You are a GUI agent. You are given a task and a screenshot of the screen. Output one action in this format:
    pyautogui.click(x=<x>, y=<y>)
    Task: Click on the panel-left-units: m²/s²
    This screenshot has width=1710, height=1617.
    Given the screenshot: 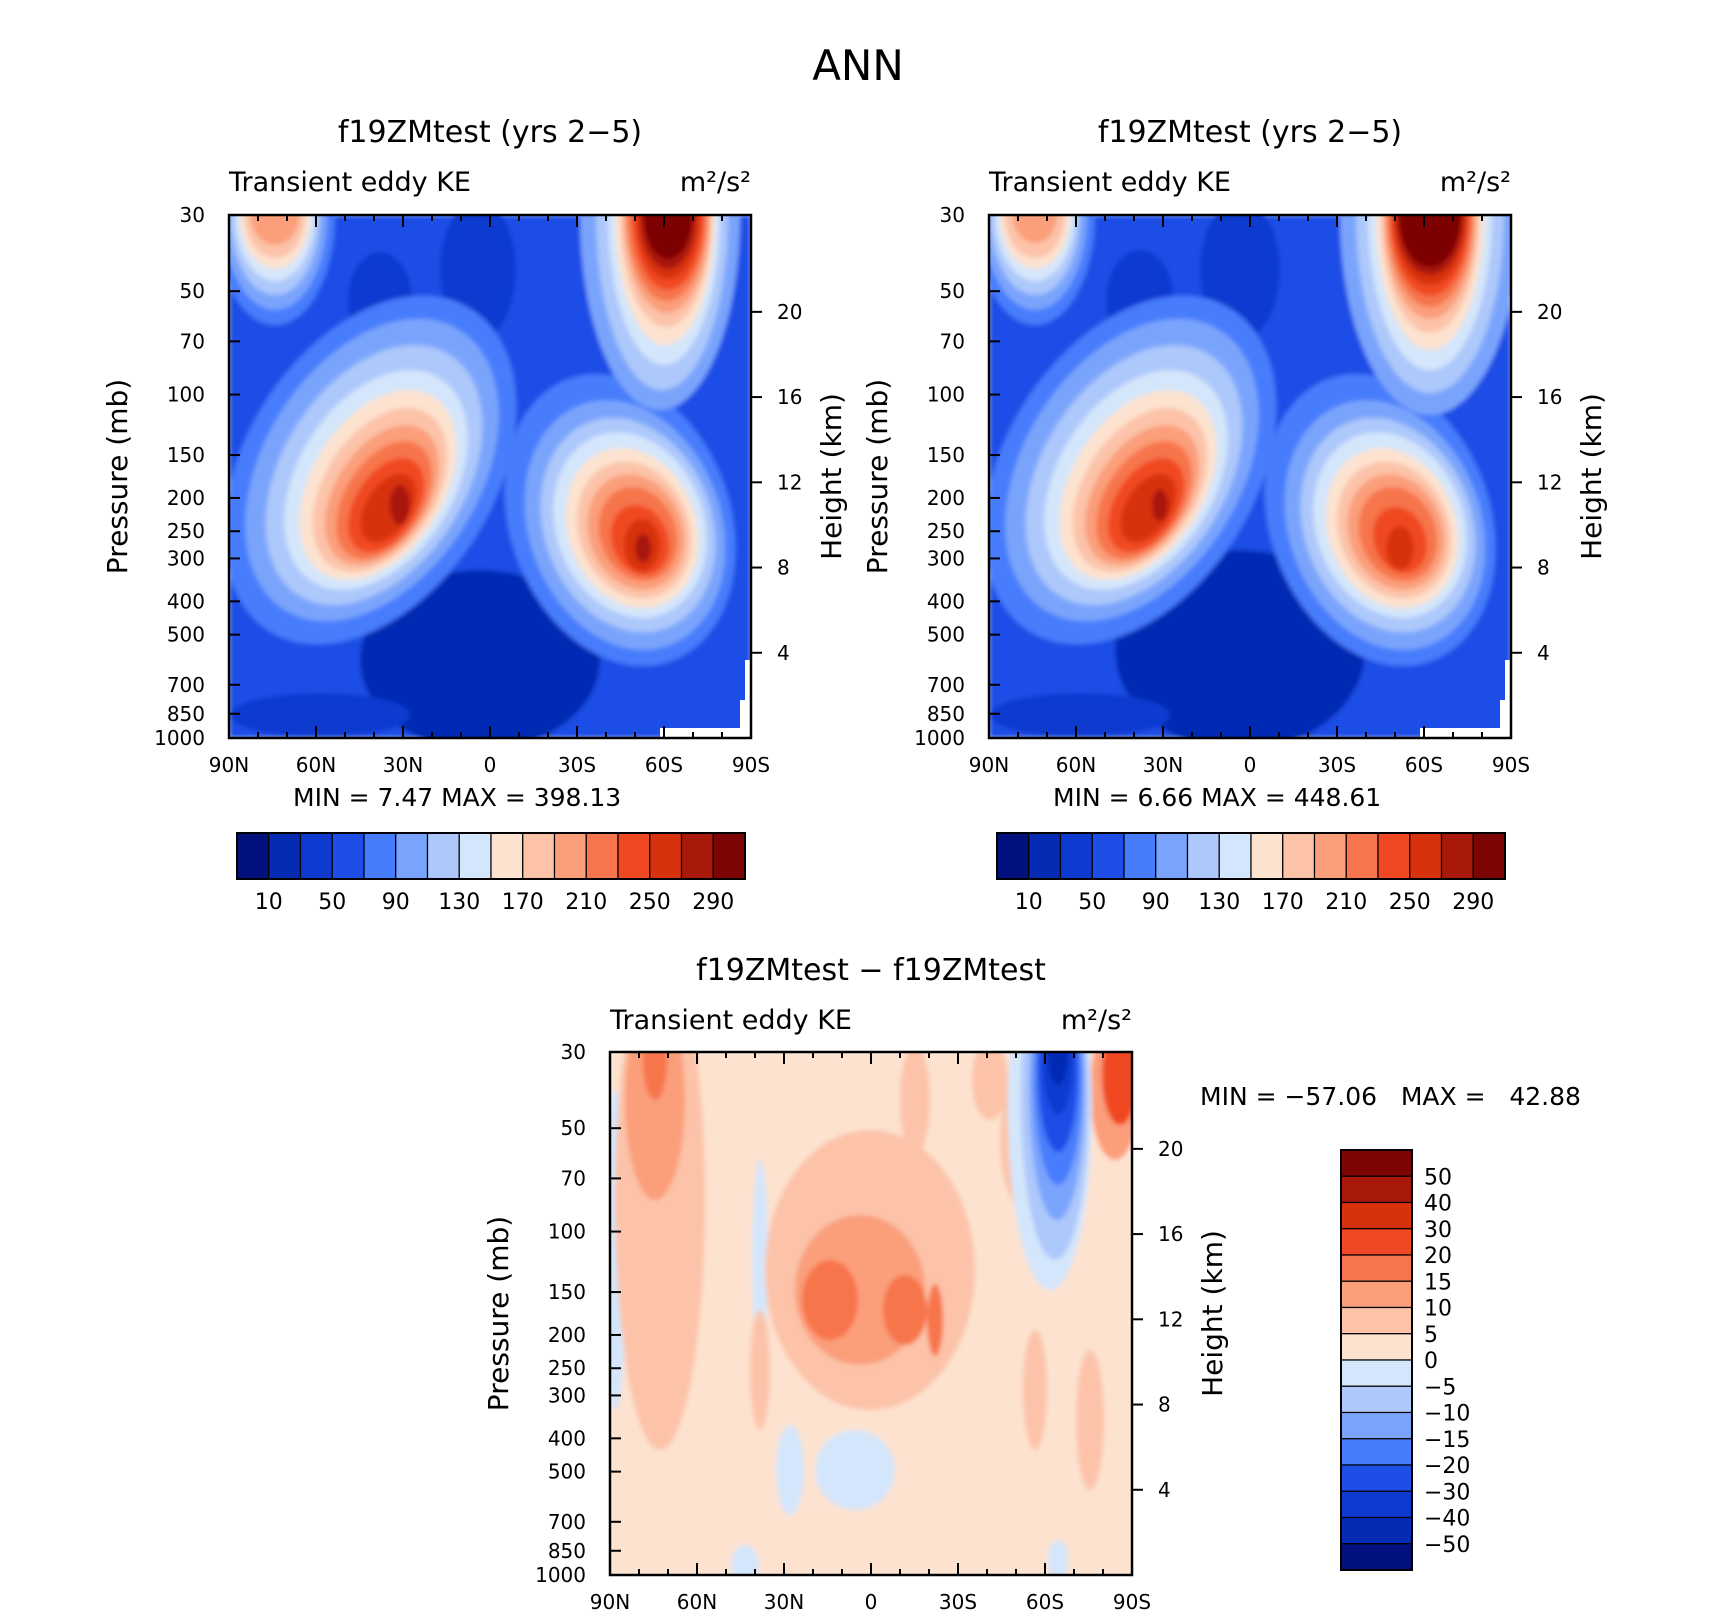 What is the action you would take?
    pyautogui.click(x=715, y=182)
    